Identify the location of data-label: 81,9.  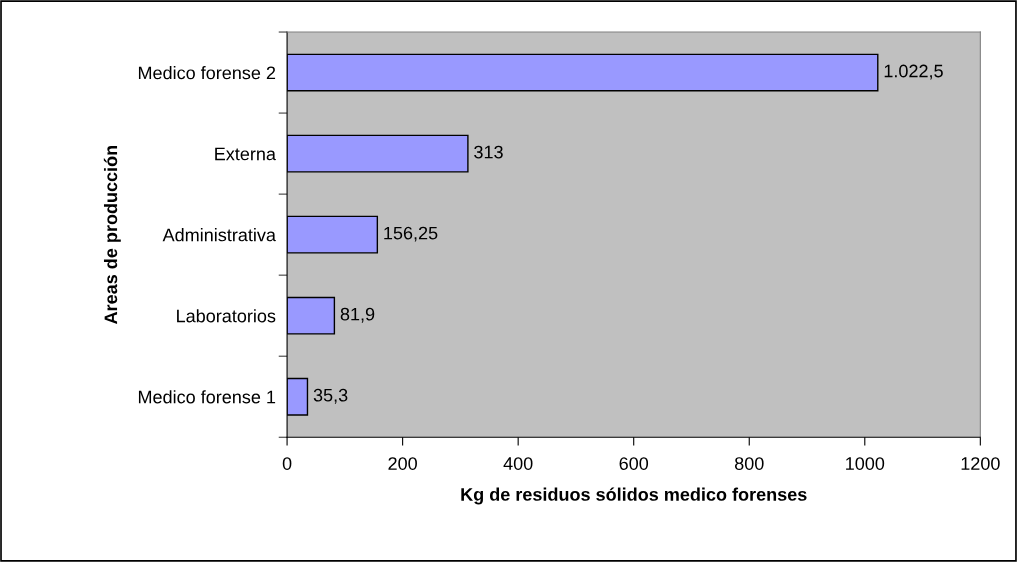
(357, 315).